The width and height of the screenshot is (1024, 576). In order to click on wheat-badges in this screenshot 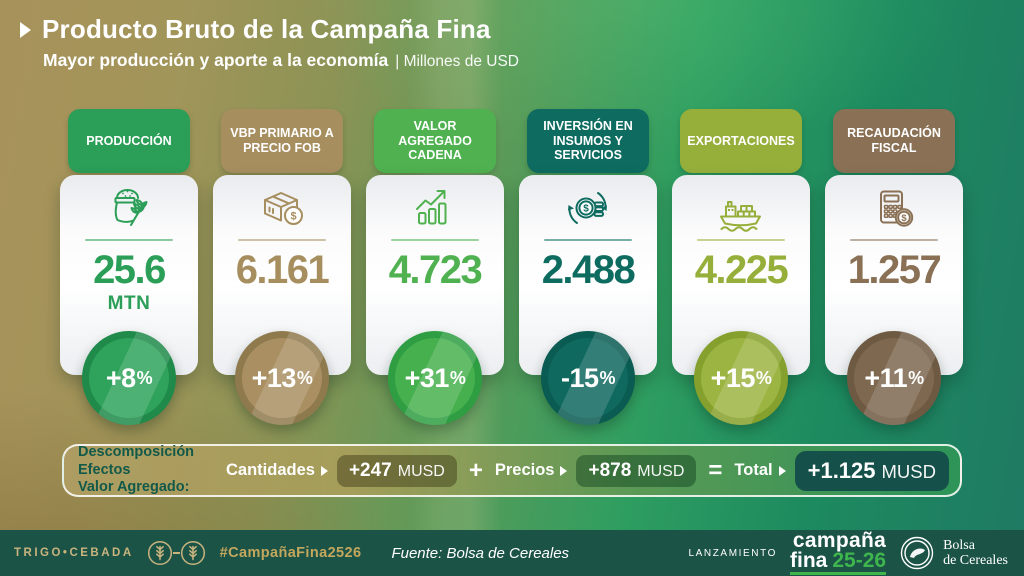, I will do `click(176, 553)`.